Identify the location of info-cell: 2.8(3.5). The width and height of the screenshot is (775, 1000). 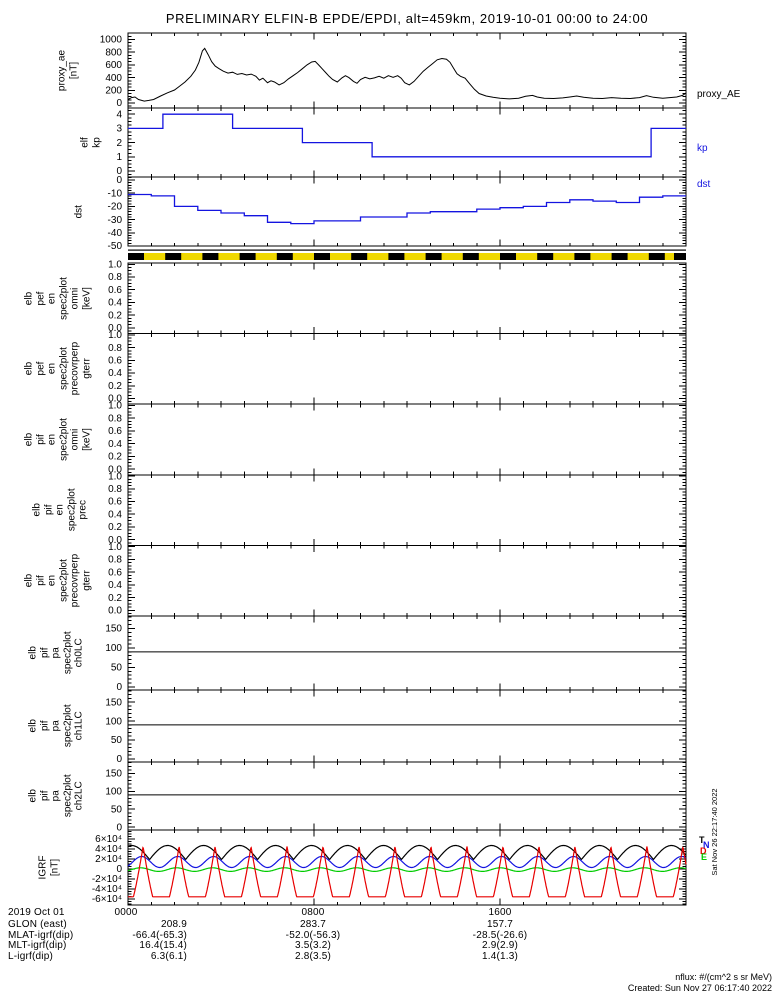
(313, 956).